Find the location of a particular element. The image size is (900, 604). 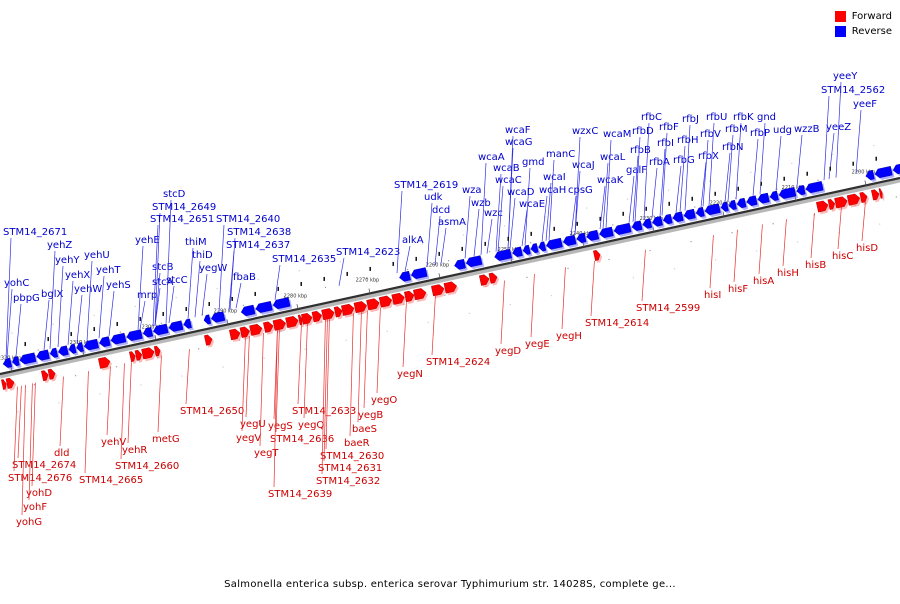

reverse-gene-label: yehY is located at coordinates (67, 260).